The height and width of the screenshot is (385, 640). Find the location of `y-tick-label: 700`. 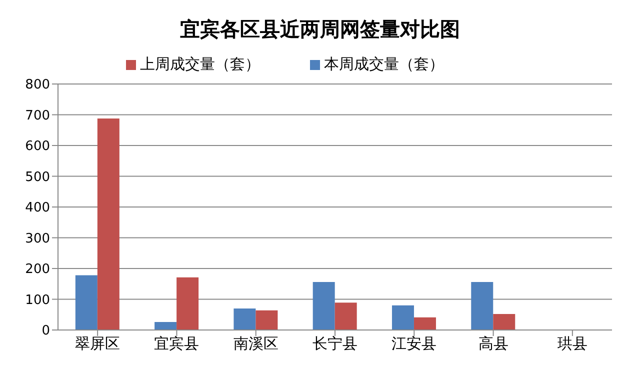

y-tick-label: 700 is located at coordinates (37, 116).